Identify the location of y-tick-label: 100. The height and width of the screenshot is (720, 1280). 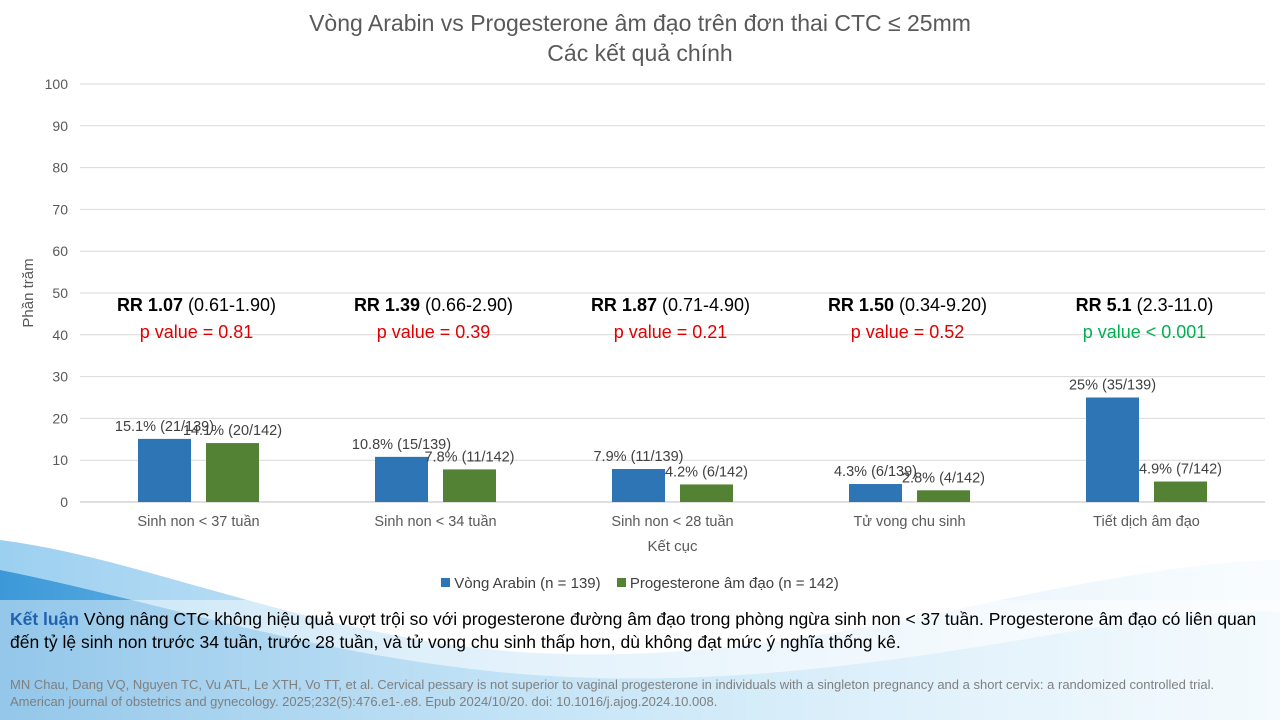
(57, 84).